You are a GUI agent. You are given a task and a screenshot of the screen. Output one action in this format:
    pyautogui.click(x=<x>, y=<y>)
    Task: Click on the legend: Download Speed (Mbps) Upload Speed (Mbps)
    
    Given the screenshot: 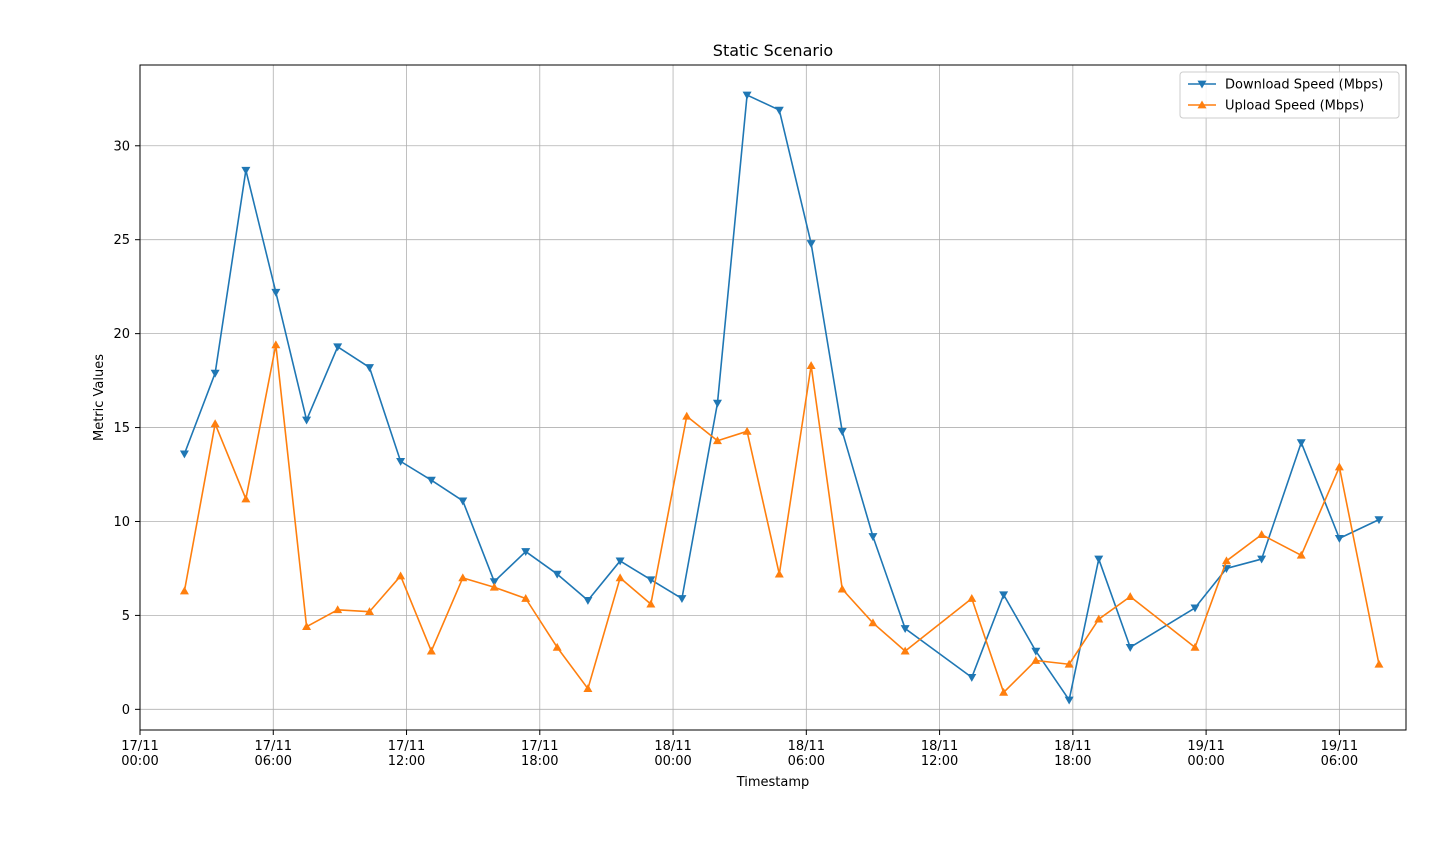 What is the action you would take?
    pyautogui.click(x=1289, y=95)
    